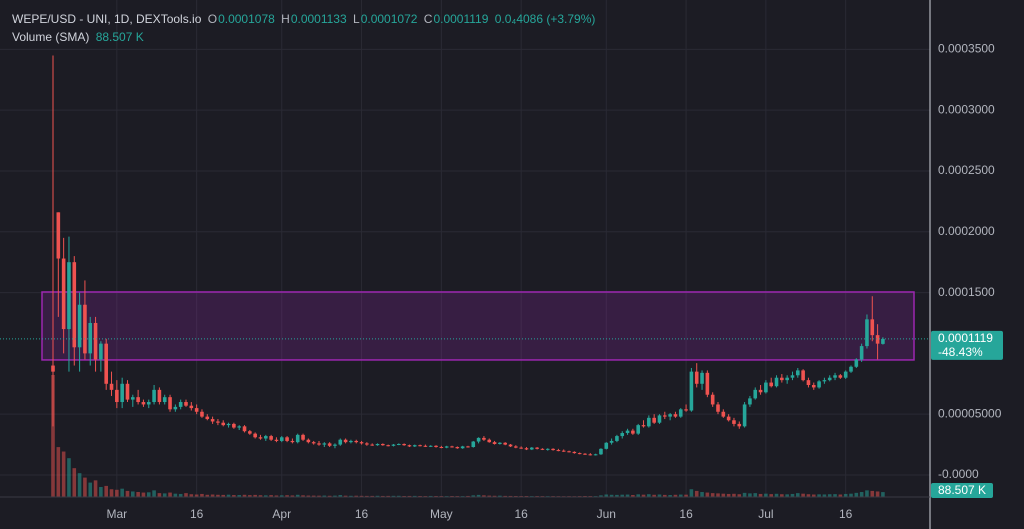 The height and width of the screenshot is (529, 1024). What do you see at coordinates (389, 19) in the screenshot?
I see `ohlc-value: 0.0001072` at bounding box center [389, 19].